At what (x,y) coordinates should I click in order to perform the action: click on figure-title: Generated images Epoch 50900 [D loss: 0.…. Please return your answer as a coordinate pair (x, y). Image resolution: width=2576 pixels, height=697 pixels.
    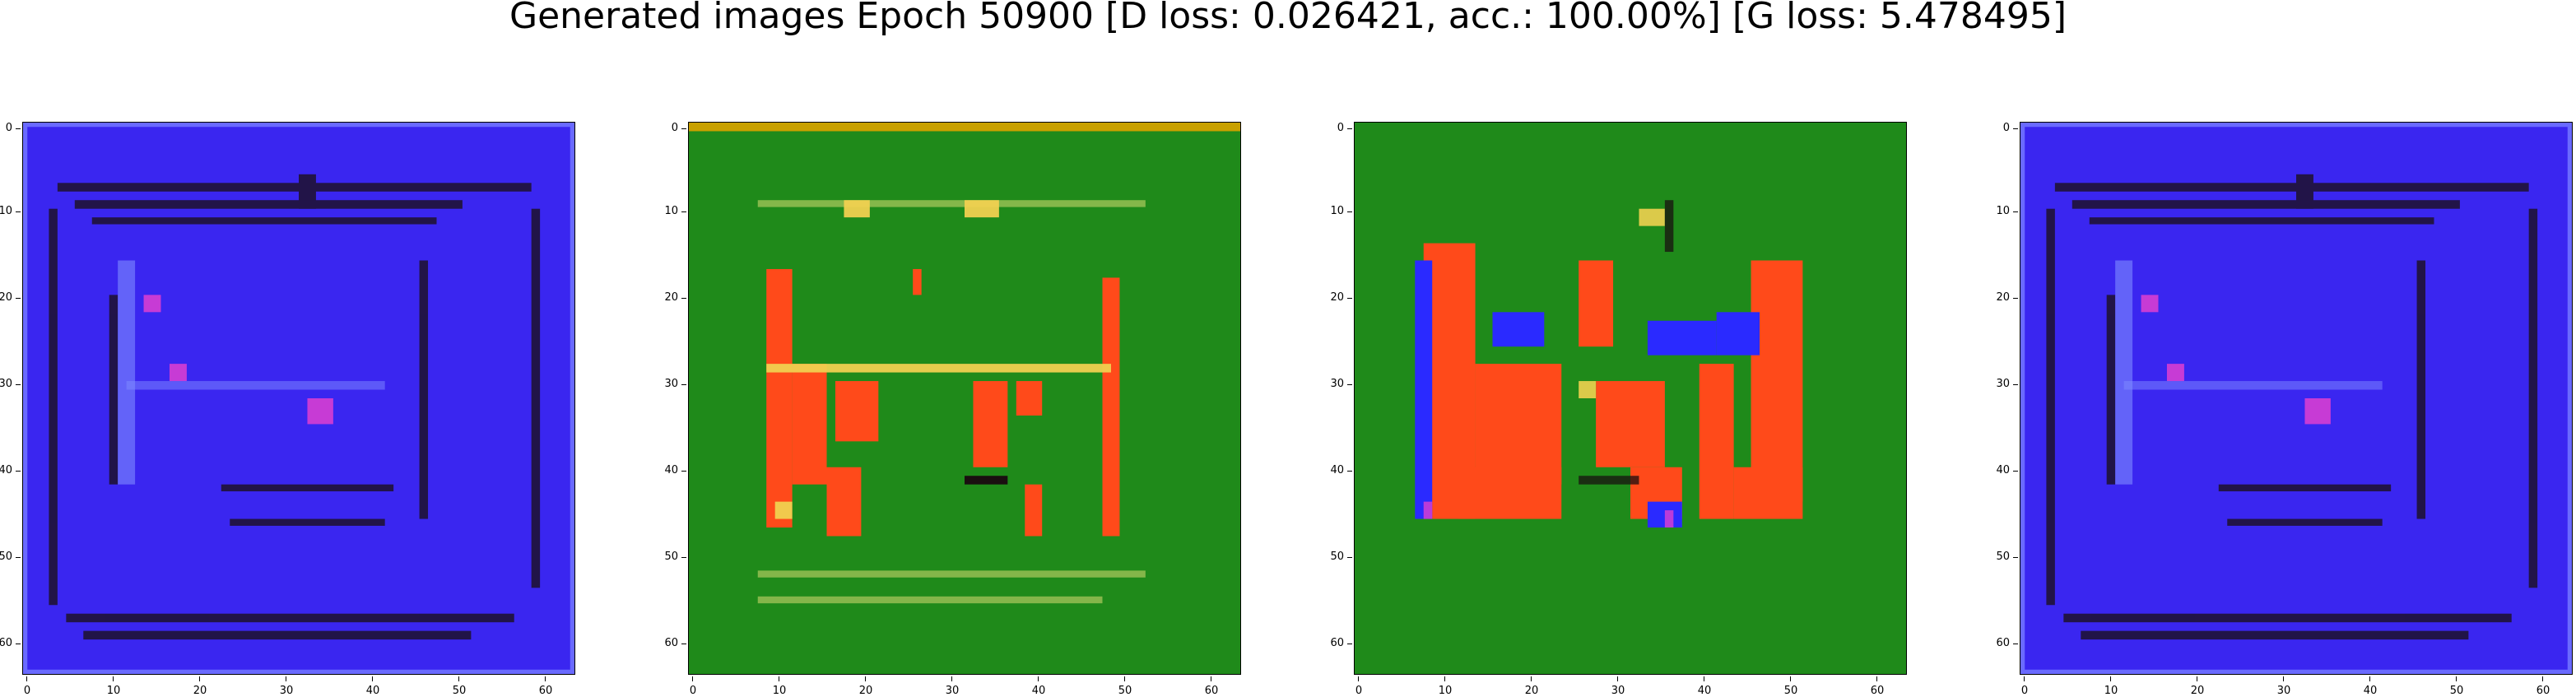
    Looking at the image, I should click on (1288, 18).